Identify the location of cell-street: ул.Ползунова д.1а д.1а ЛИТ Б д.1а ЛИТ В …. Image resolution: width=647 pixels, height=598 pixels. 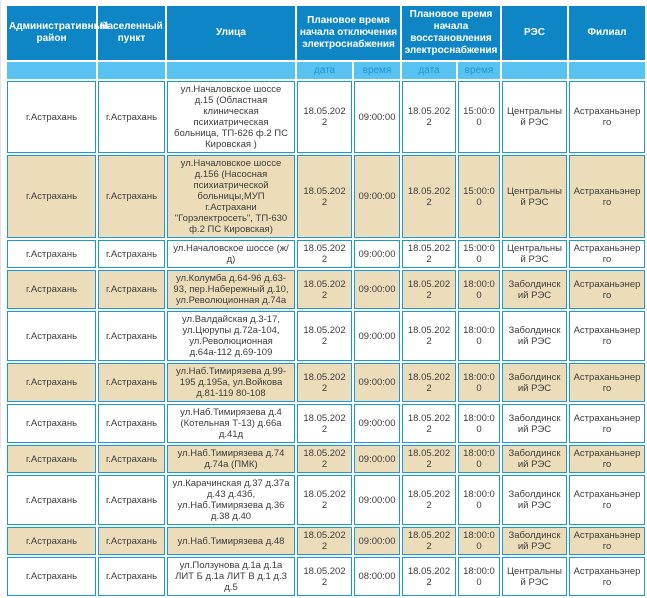
(231, 576).